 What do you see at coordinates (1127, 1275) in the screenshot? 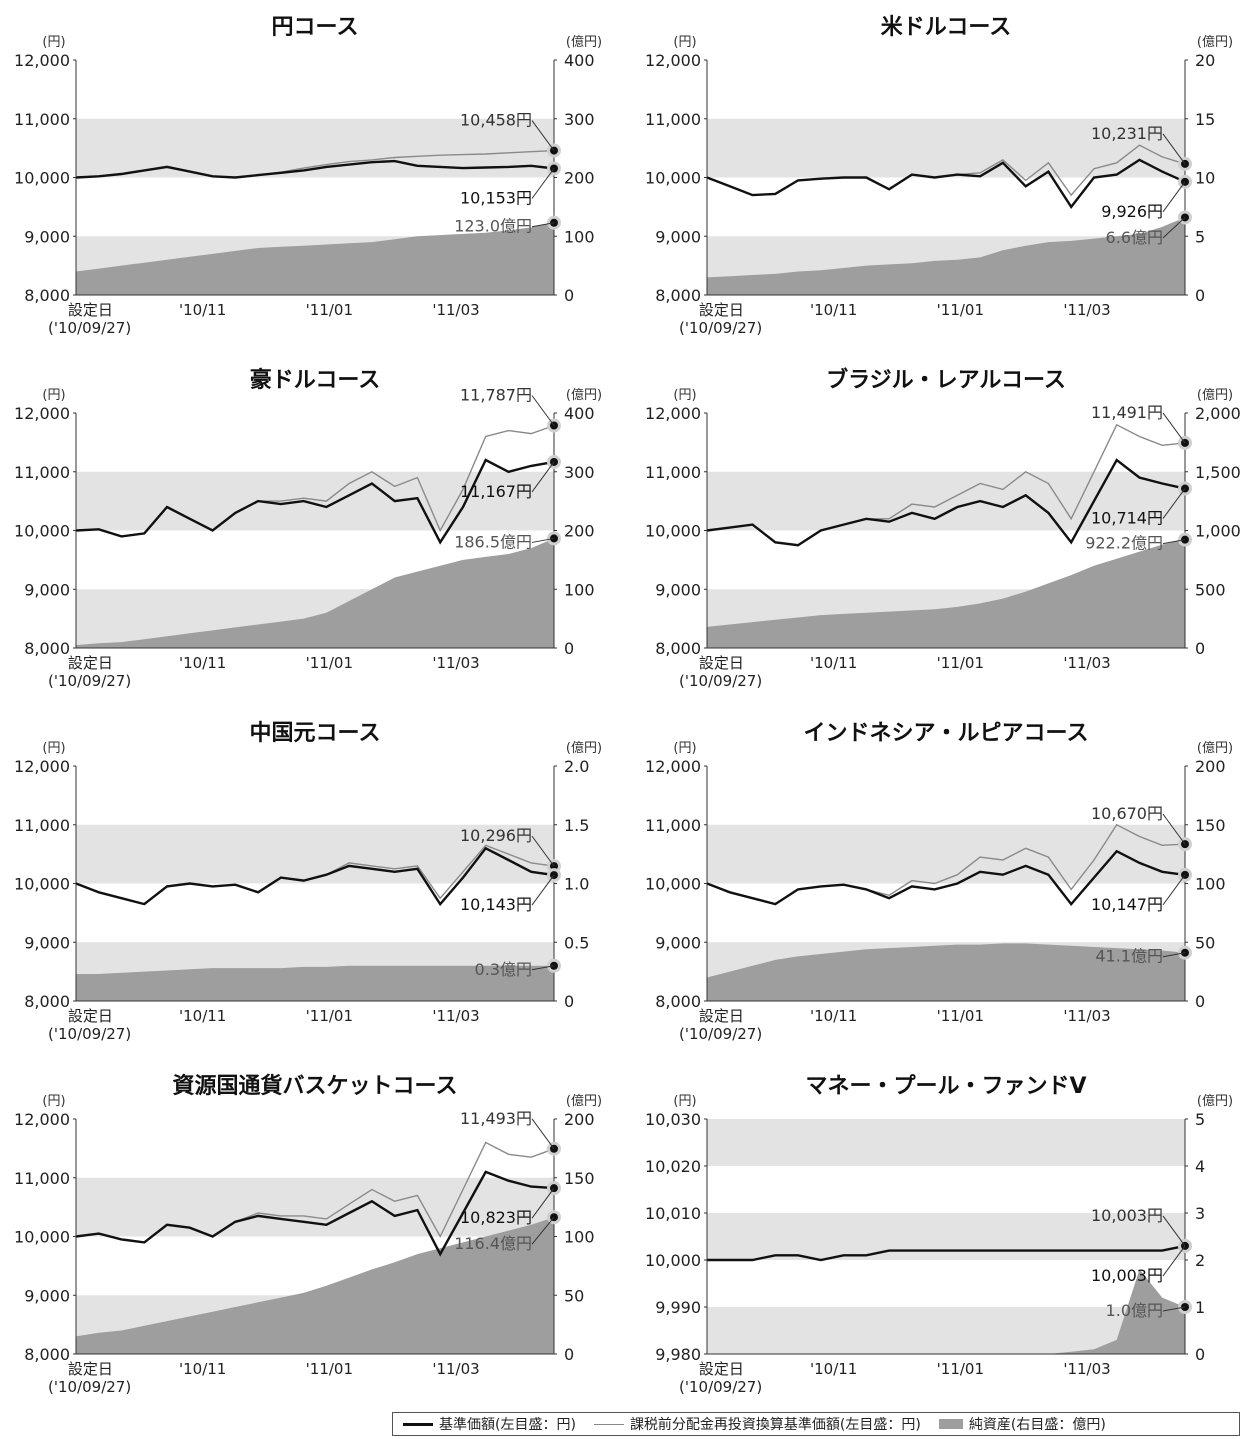
I see `nav-label: 10,003円` at bounding box center [1127, 1275].